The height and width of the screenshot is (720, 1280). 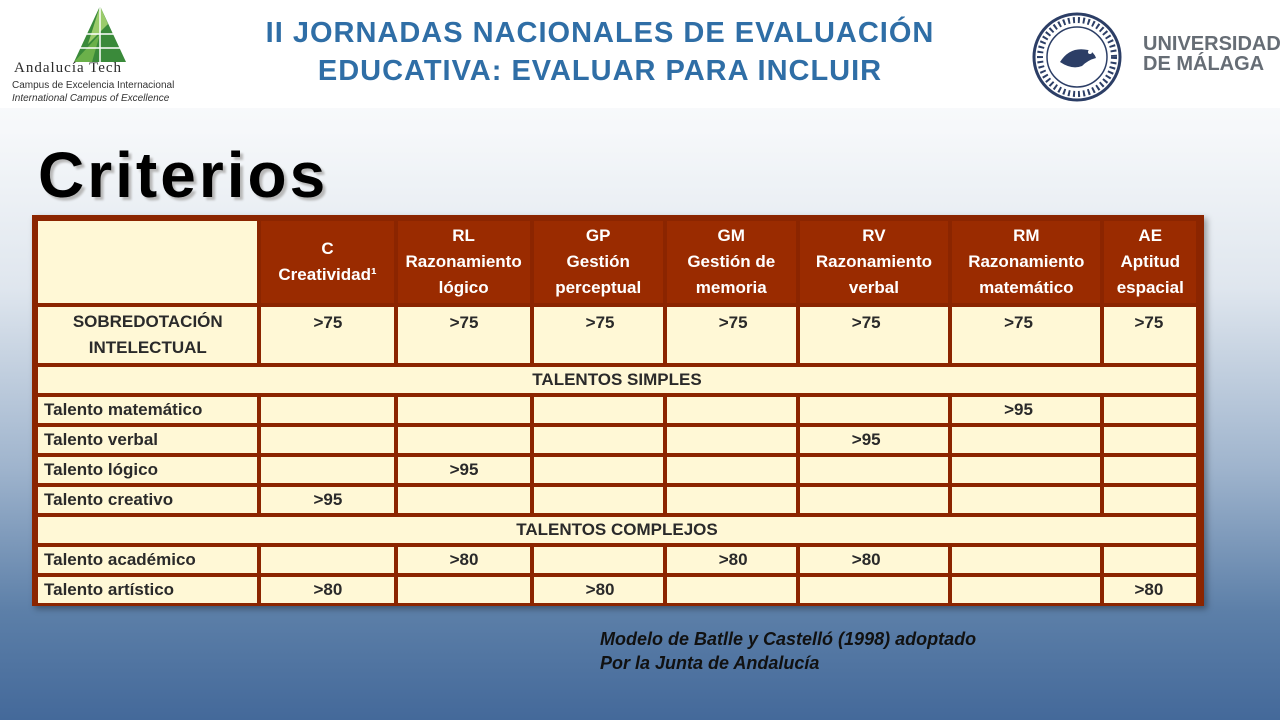 I want to click on source-caption-line2: Por la Junta de Andalucía, so click(x=710, y=663).